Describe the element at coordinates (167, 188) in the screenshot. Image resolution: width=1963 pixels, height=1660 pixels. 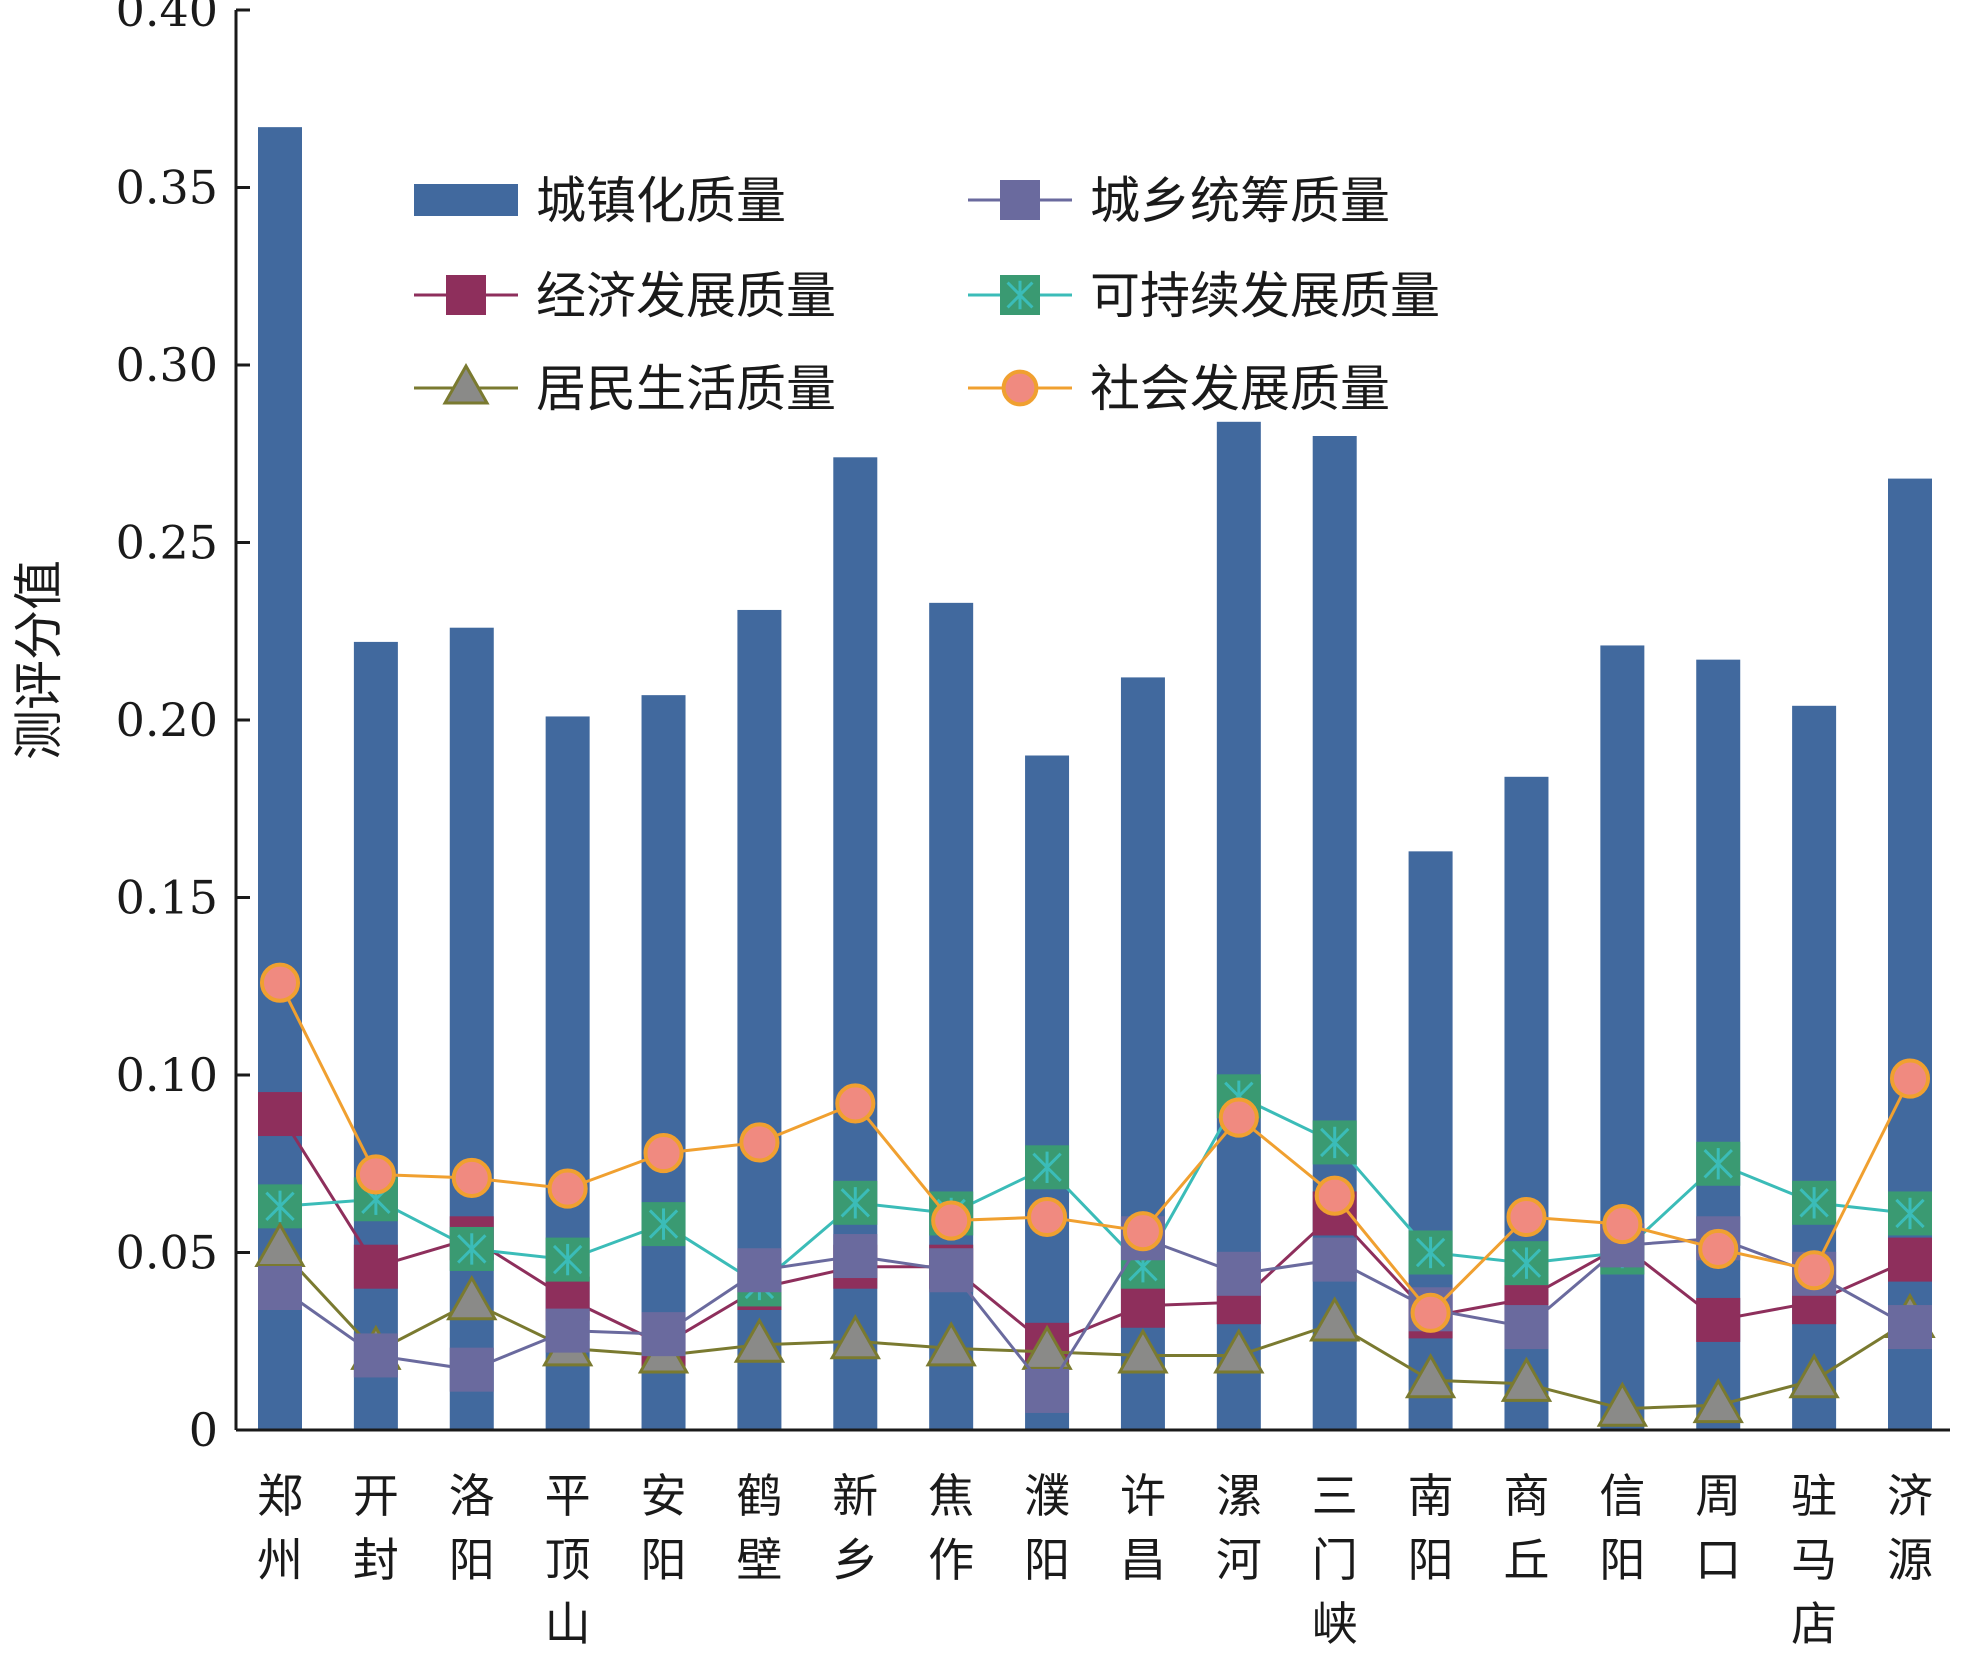
I see `y-tick-label: 0.35` at that location.